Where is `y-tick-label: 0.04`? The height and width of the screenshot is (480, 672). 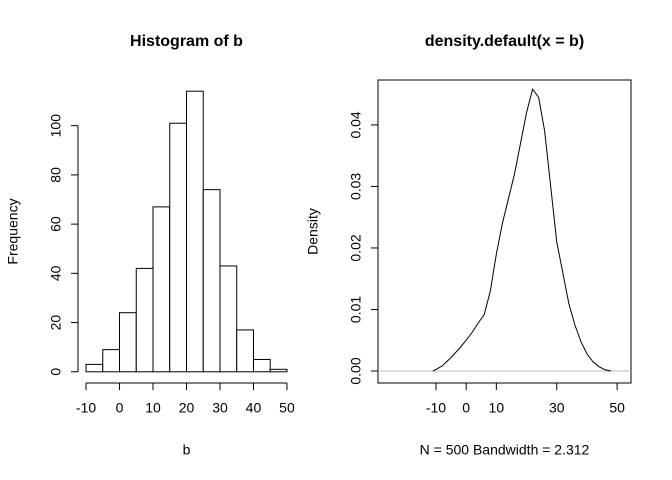
y-tick-label: 0.04 is located at coordinates (356, 124).